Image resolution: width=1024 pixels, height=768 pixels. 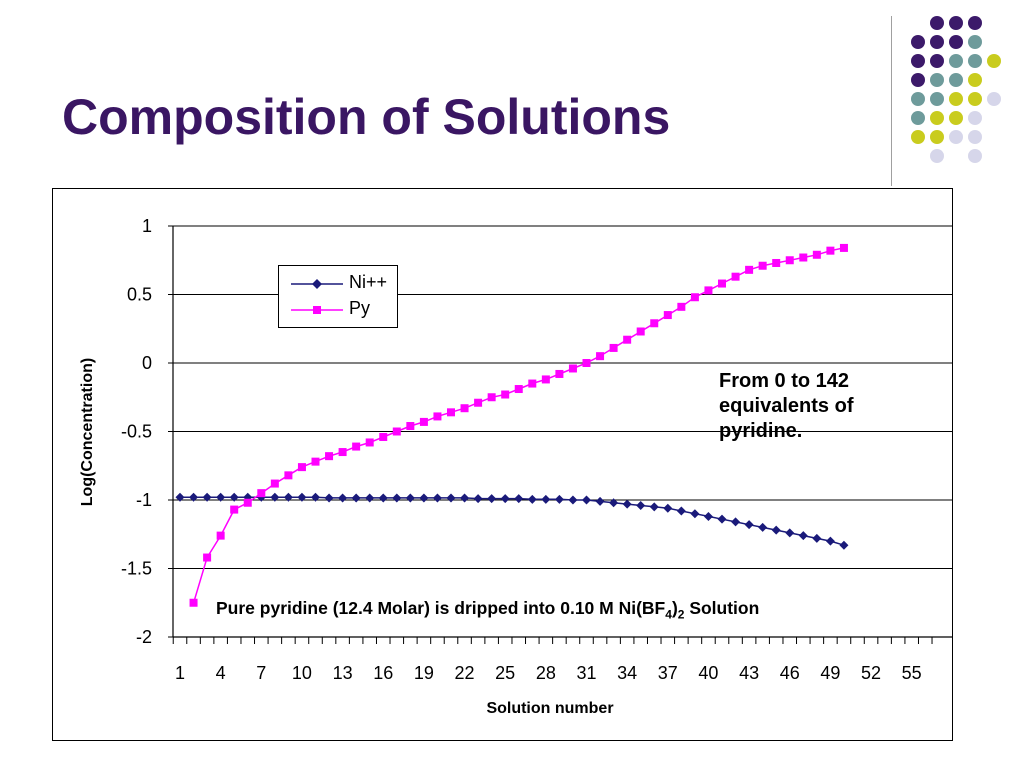 I want to click on x-tick-label: 55, so click(x=912, y=673).